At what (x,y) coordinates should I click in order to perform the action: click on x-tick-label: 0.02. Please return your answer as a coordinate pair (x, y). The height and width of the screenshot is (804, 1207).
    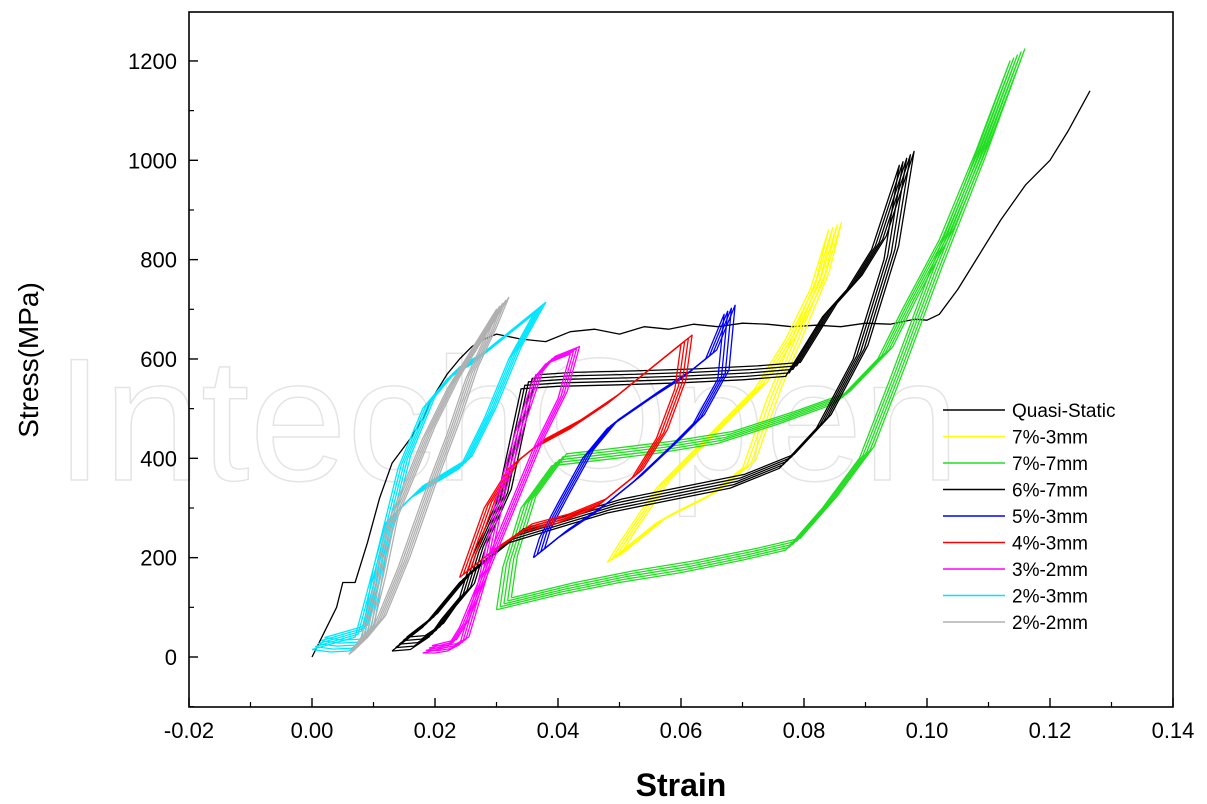
    Looking at the image, I should click on (435, 730).